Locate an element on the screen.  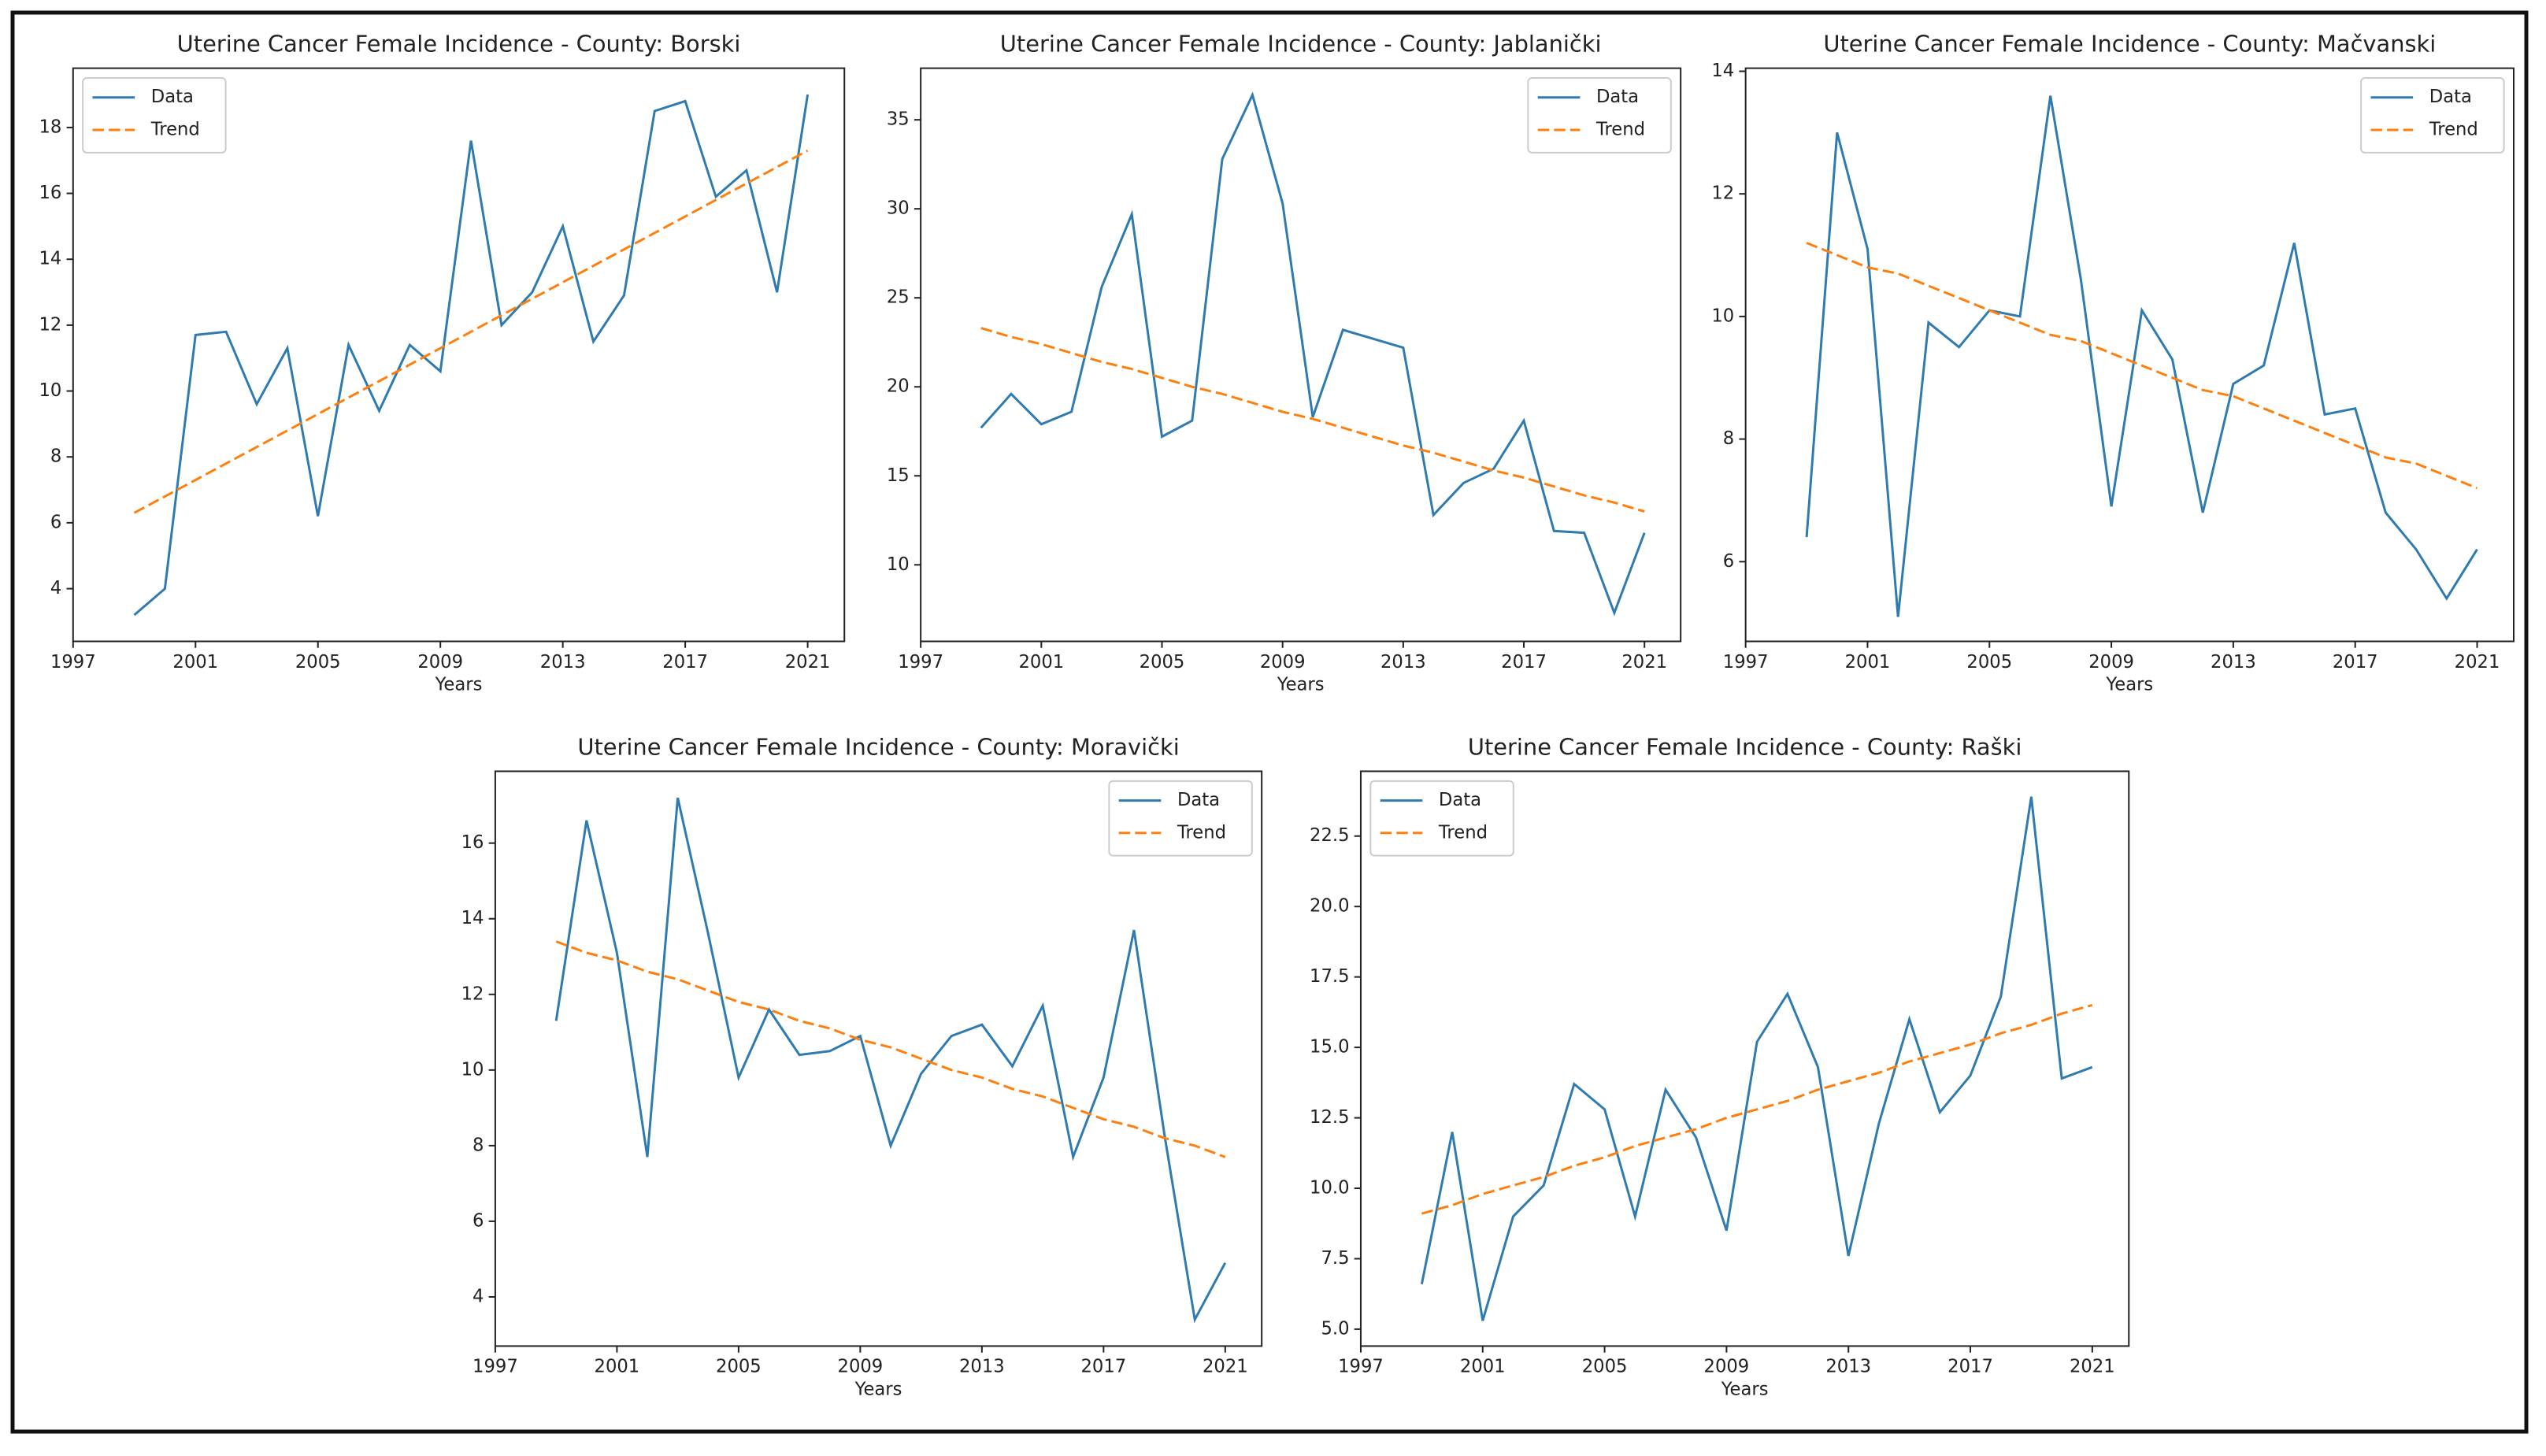
y-tick-label: 18 is located at coordinates (50, 127).